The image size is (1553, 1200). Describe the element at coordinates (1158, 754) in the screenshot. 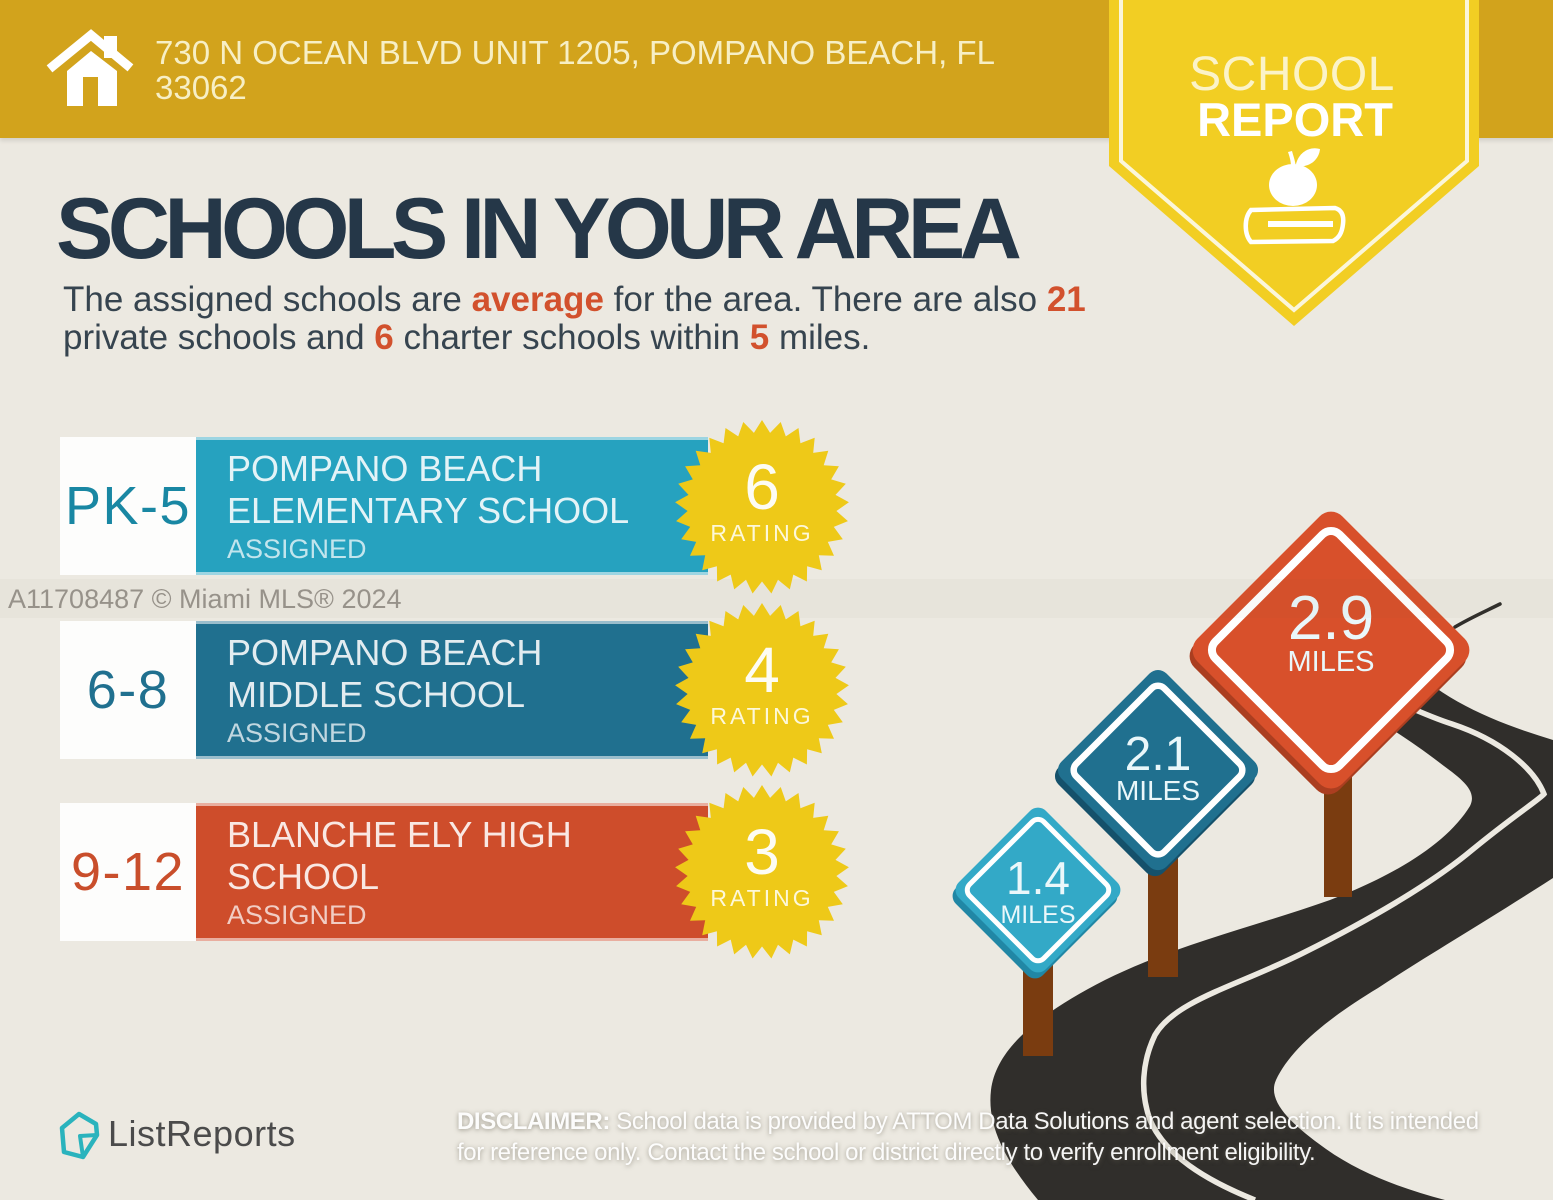

I see `svg-text: 2.1` at that location.